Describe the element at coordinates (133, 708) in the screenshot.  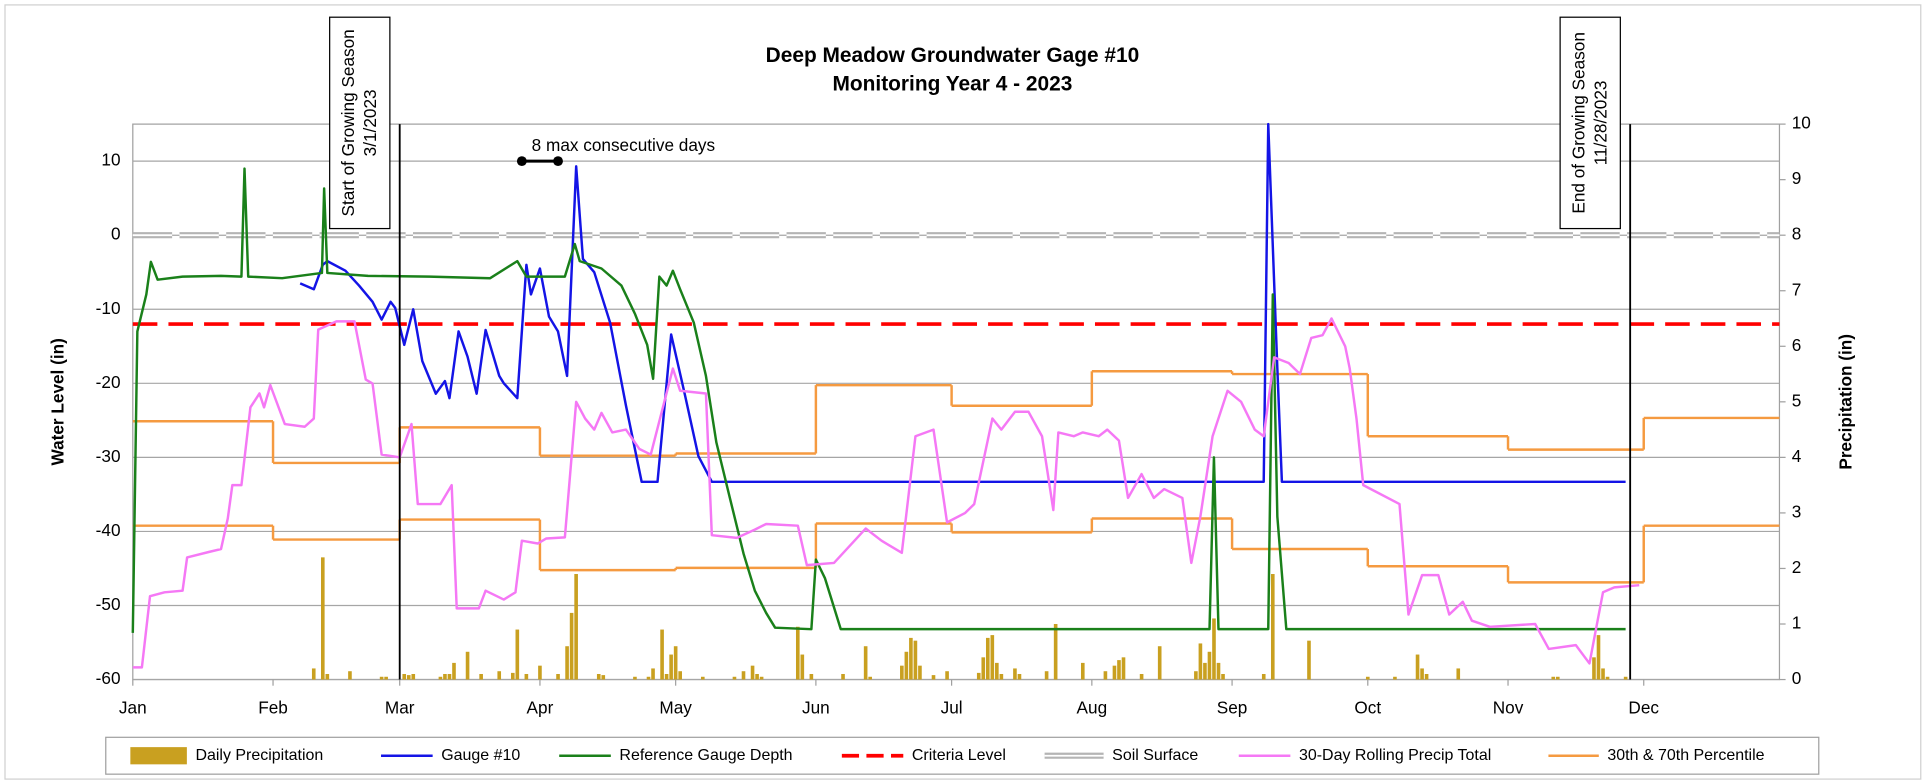
I see `x-tick-label: Jan` at that location.